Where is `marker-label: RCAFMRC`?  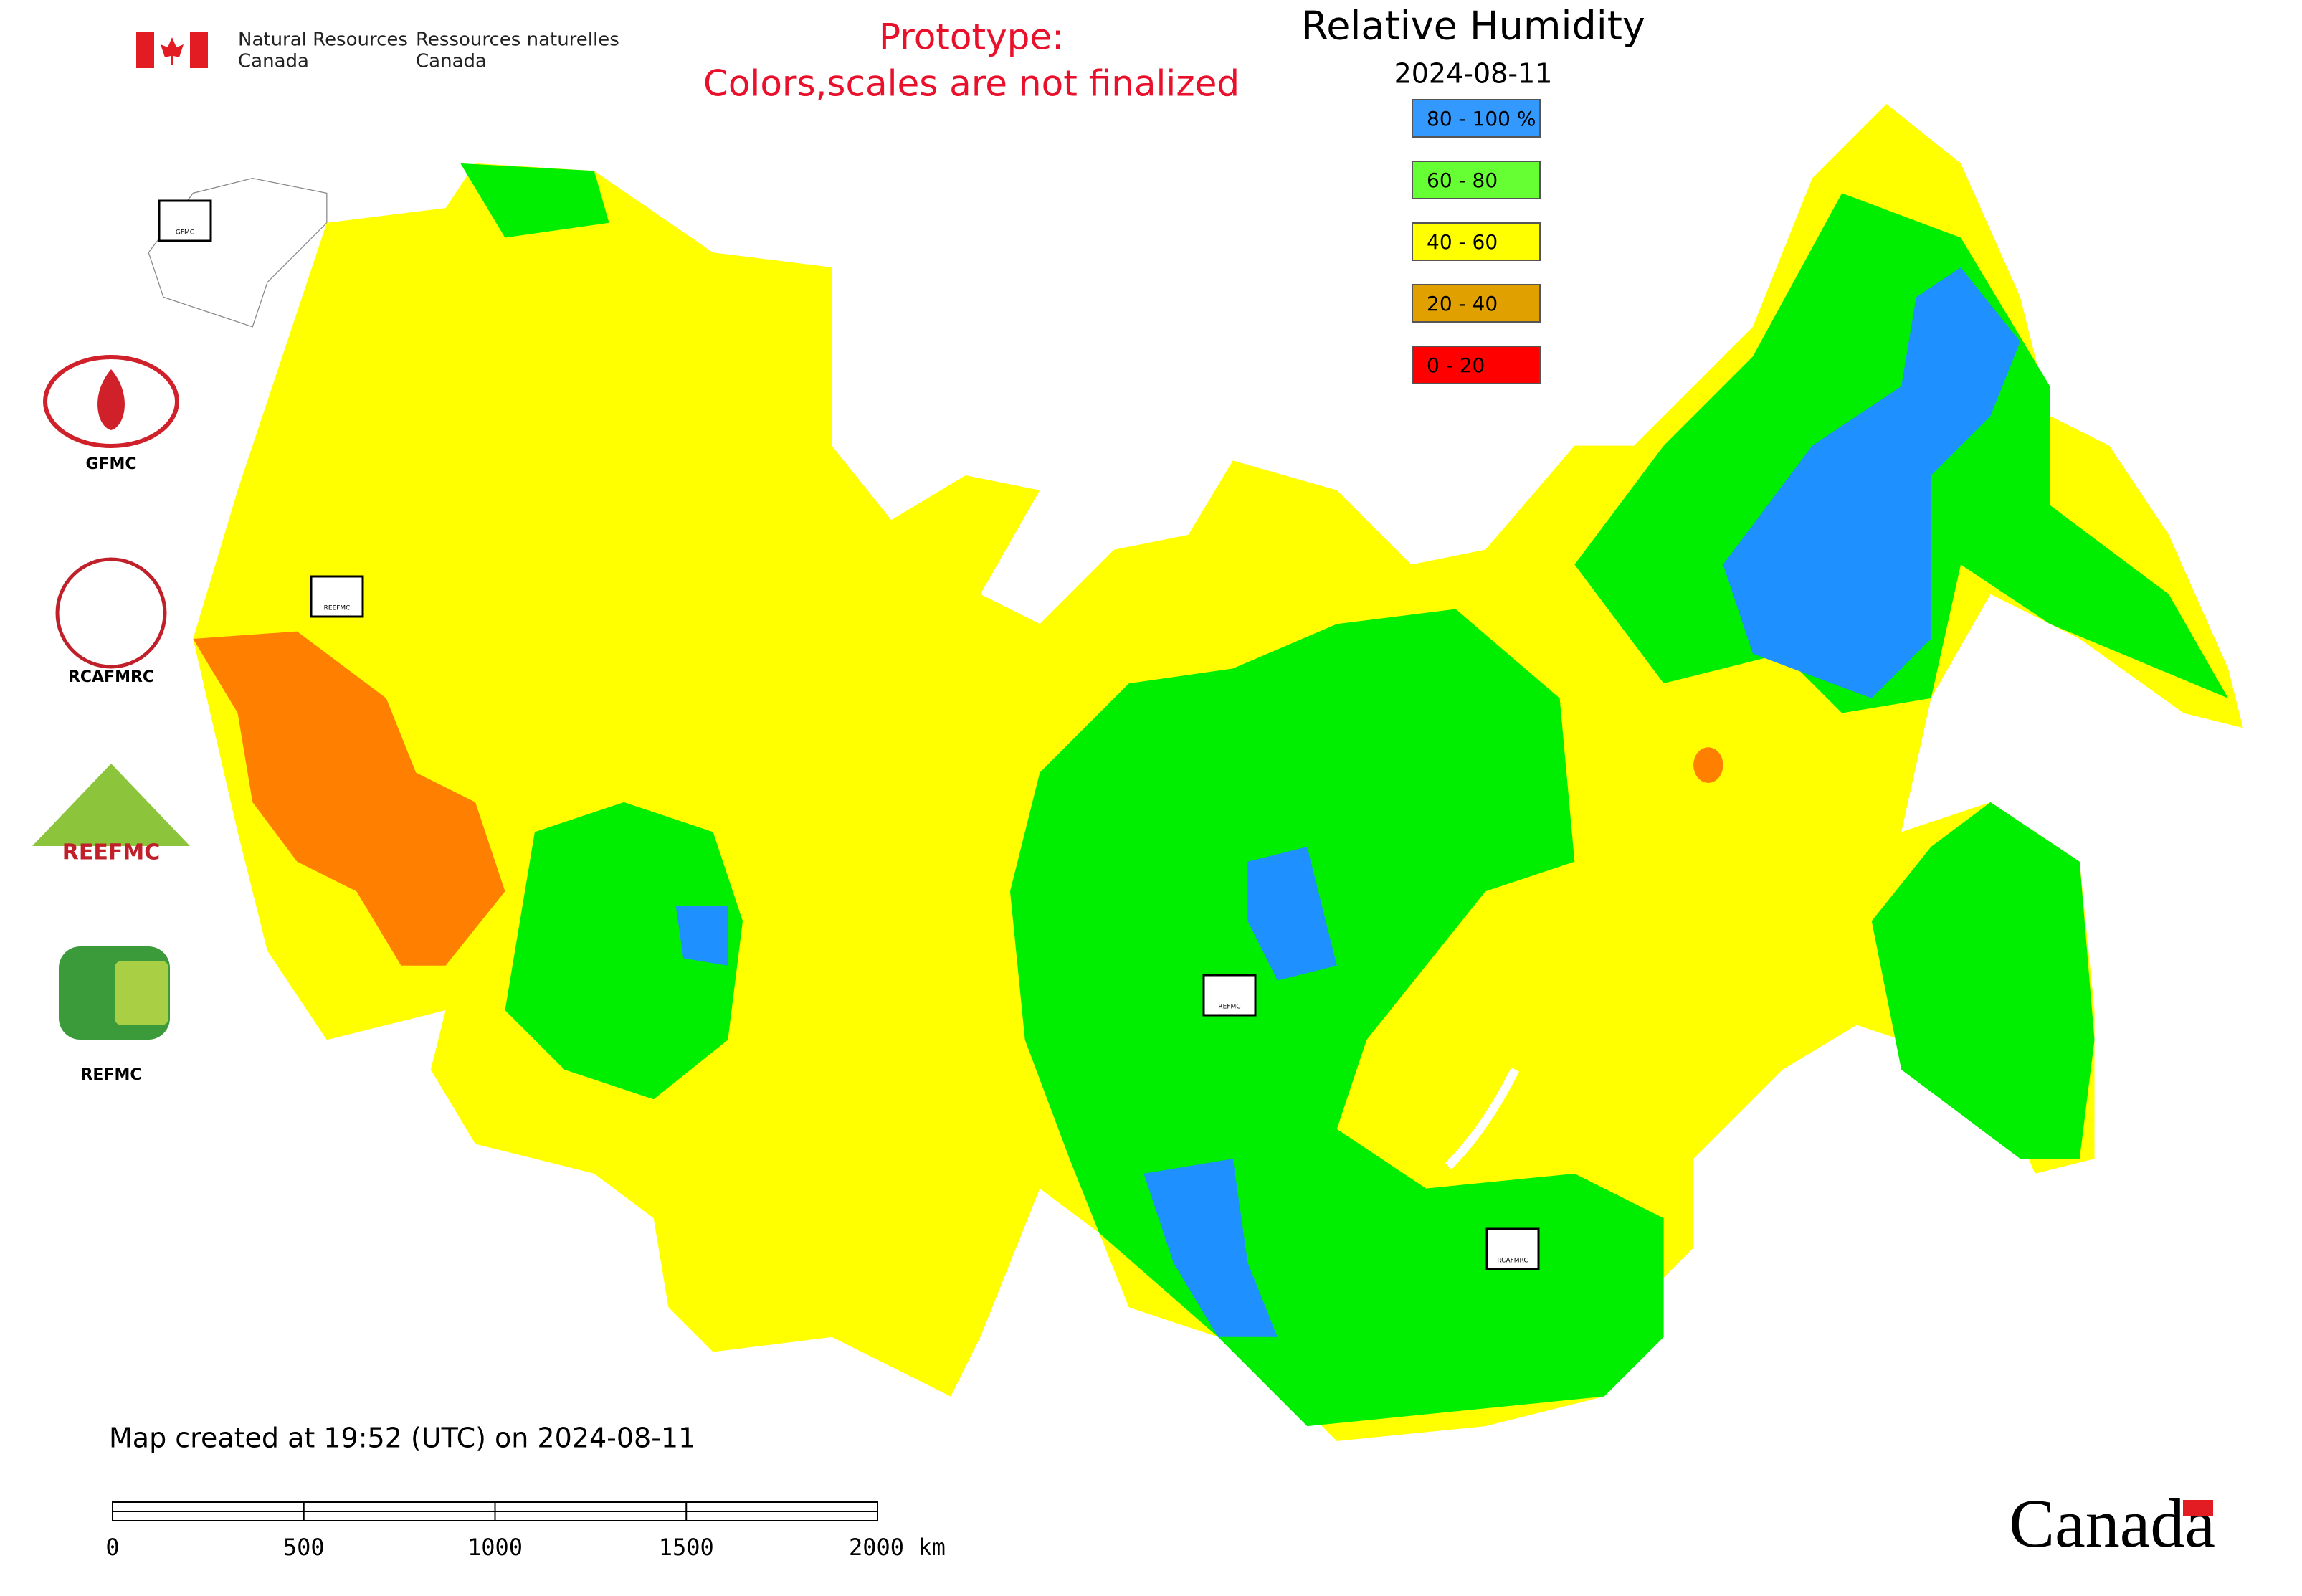 marker-label: RCAFMRC is located at coordinates (1513, 1261).